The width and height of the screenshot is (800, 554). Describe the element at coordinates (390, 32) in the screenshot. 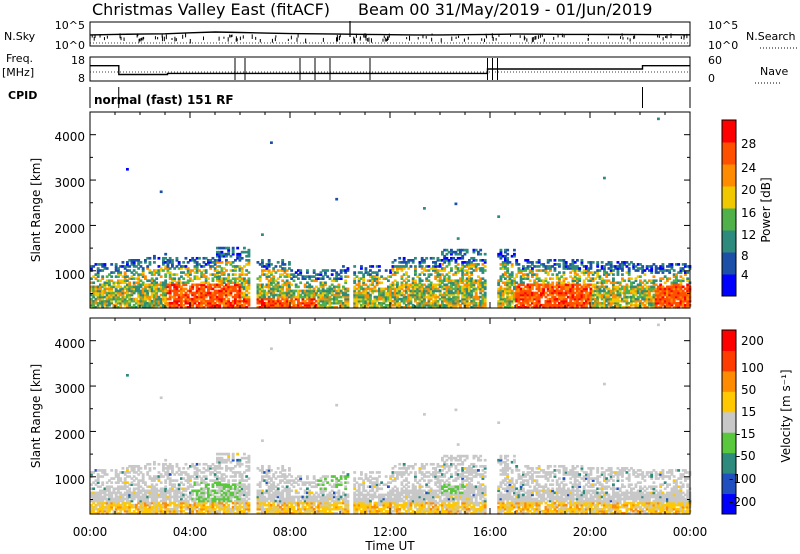

I see `sky-noise-line` at that location.